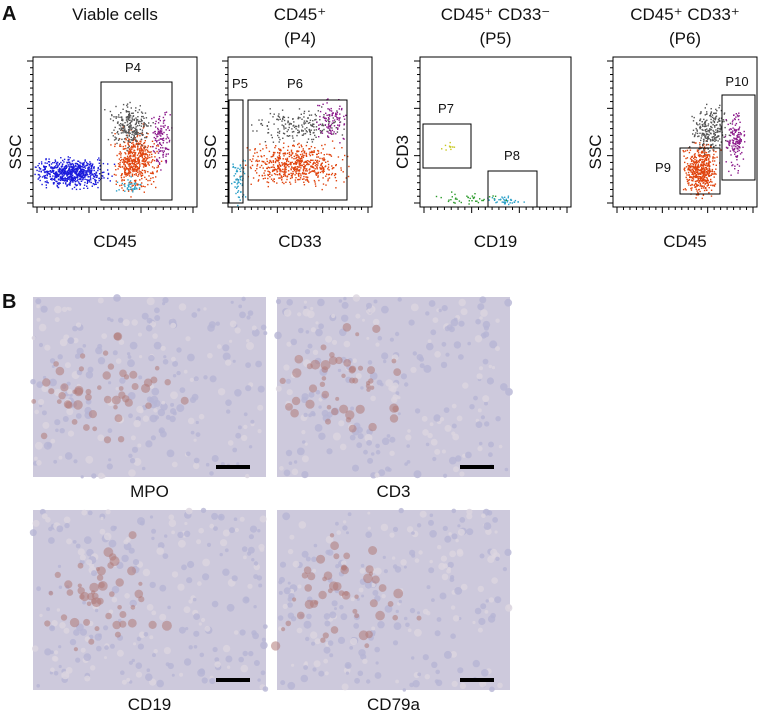 This screenshot has height=719, width=767. What do you see at coordinates (149, 491) in the screenshot?
I see `image-caption: MPO` at bounding box center [149, 491].